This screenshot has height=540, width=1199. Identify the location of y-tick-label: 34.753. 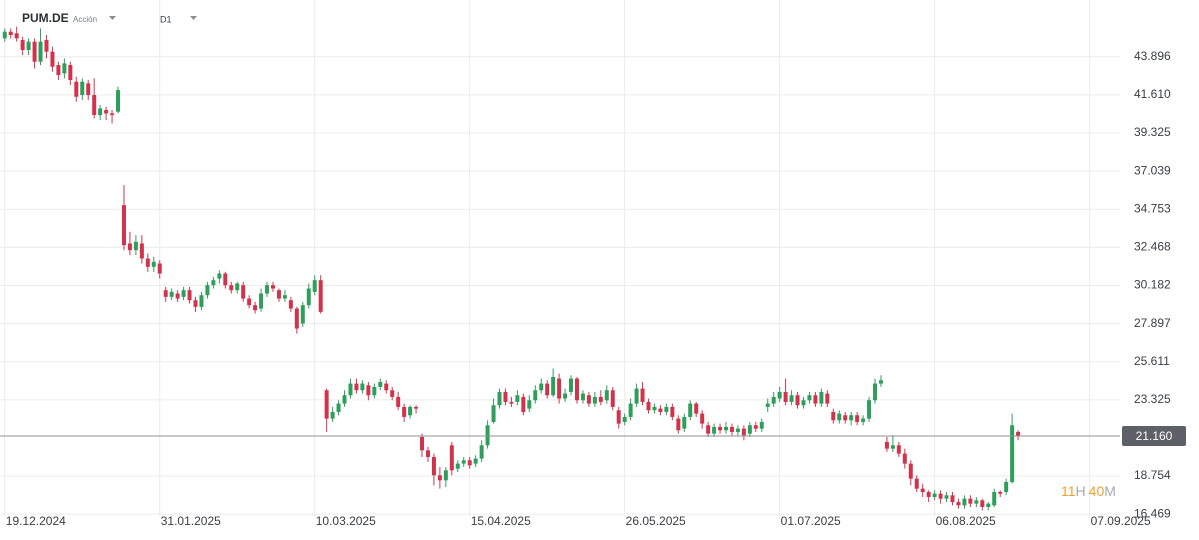
(1152, 208).